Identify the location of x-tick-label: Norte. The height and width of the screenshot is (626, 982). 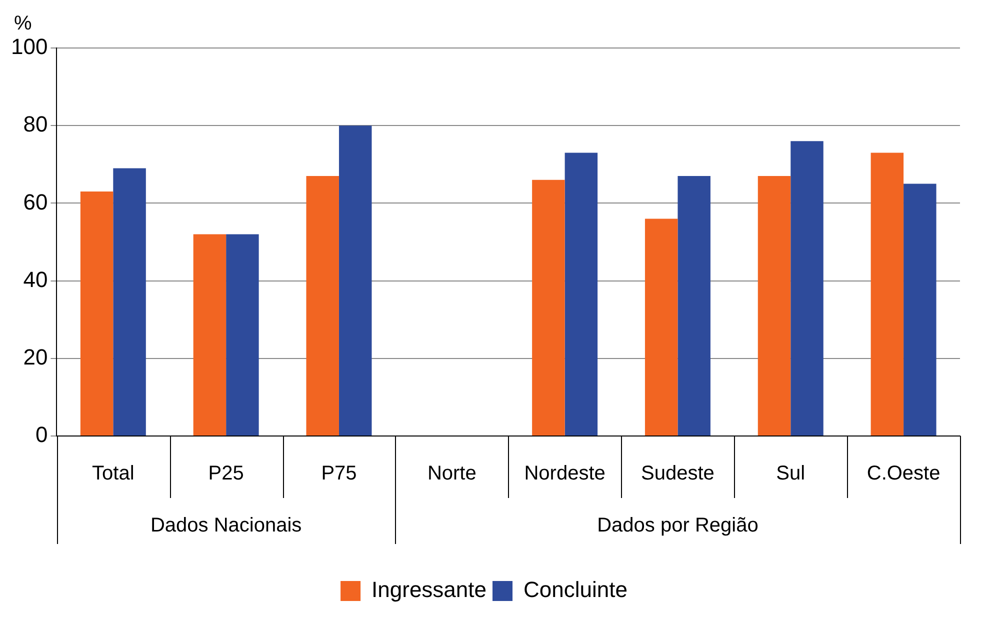
(451, 473).